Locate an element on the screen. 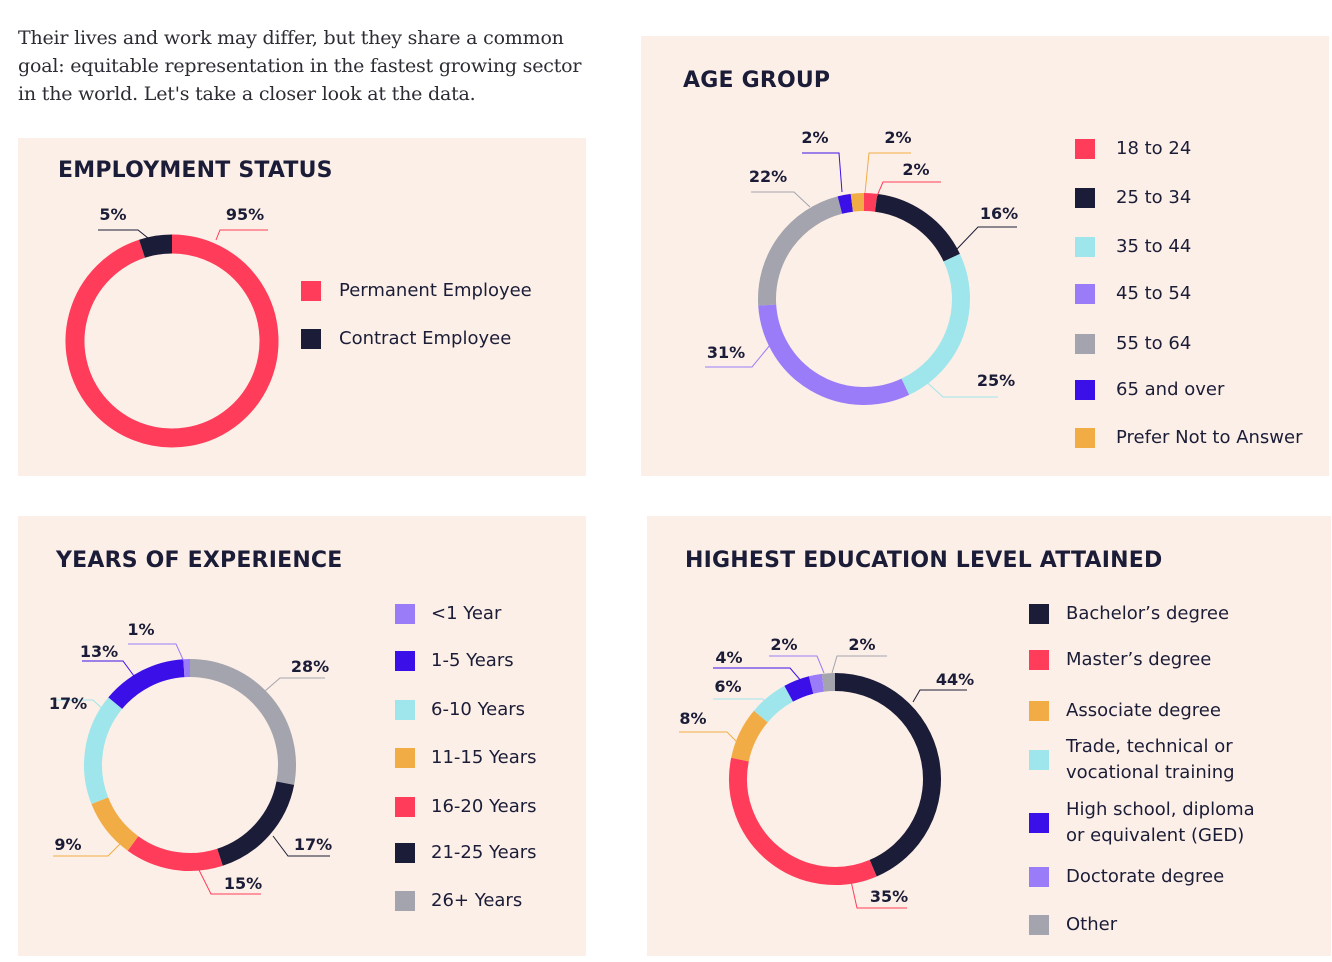 Image resolution: width=1332 pixels, height=962 pixels. slice-permanent-employee is located at coordinates (172, 341).